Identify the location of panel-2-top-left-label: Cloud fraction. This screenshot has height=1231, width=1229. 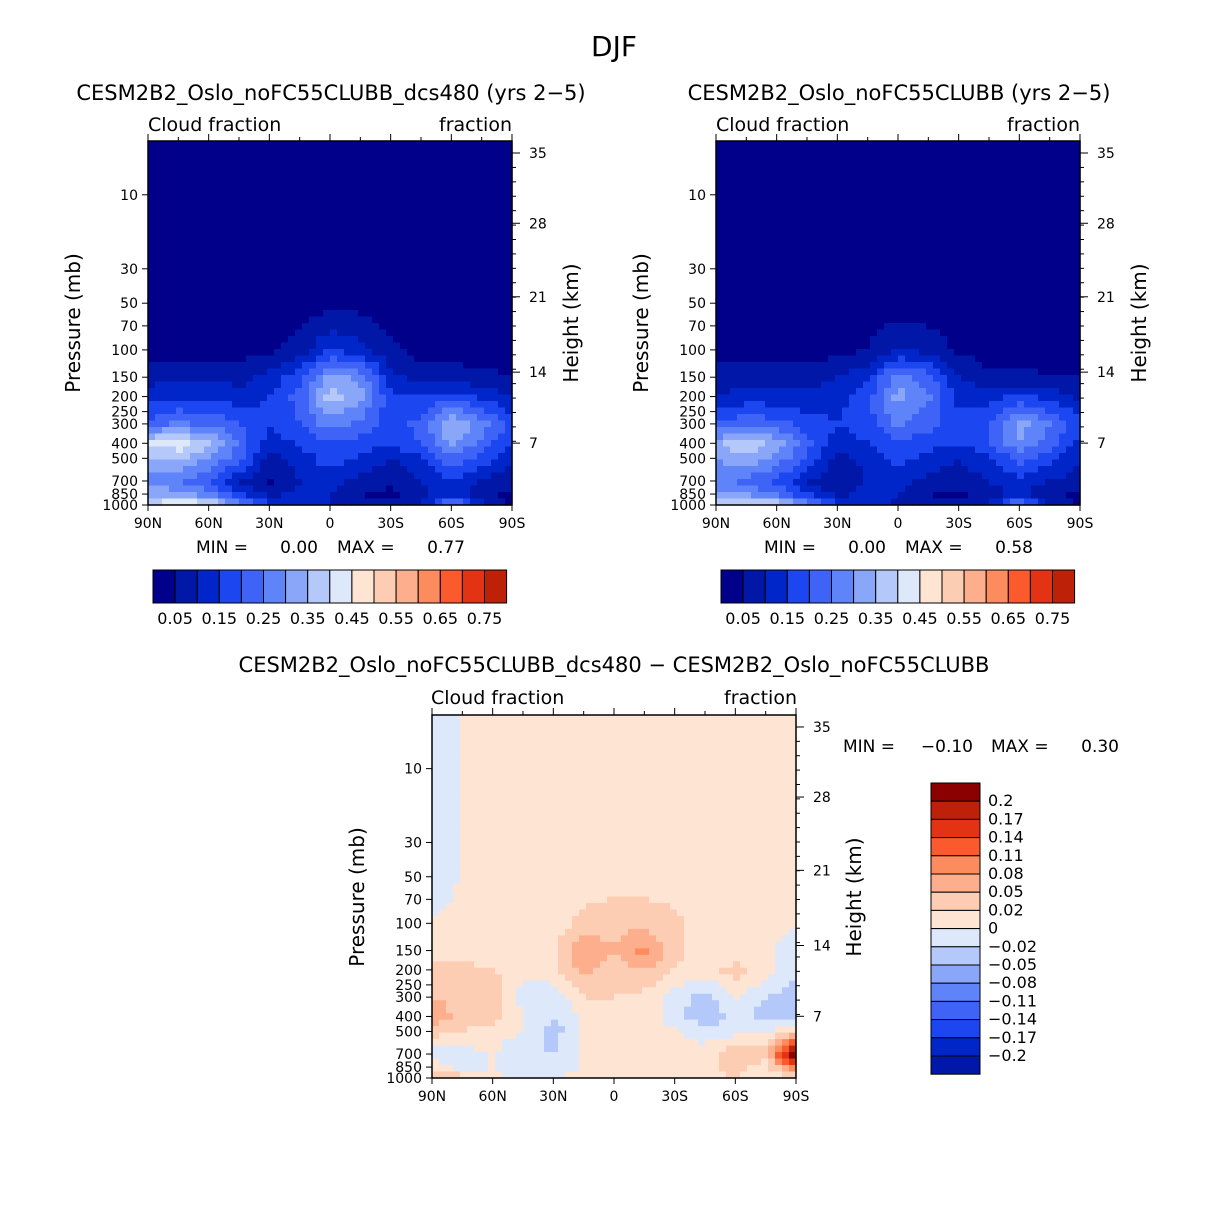
(782, 125).